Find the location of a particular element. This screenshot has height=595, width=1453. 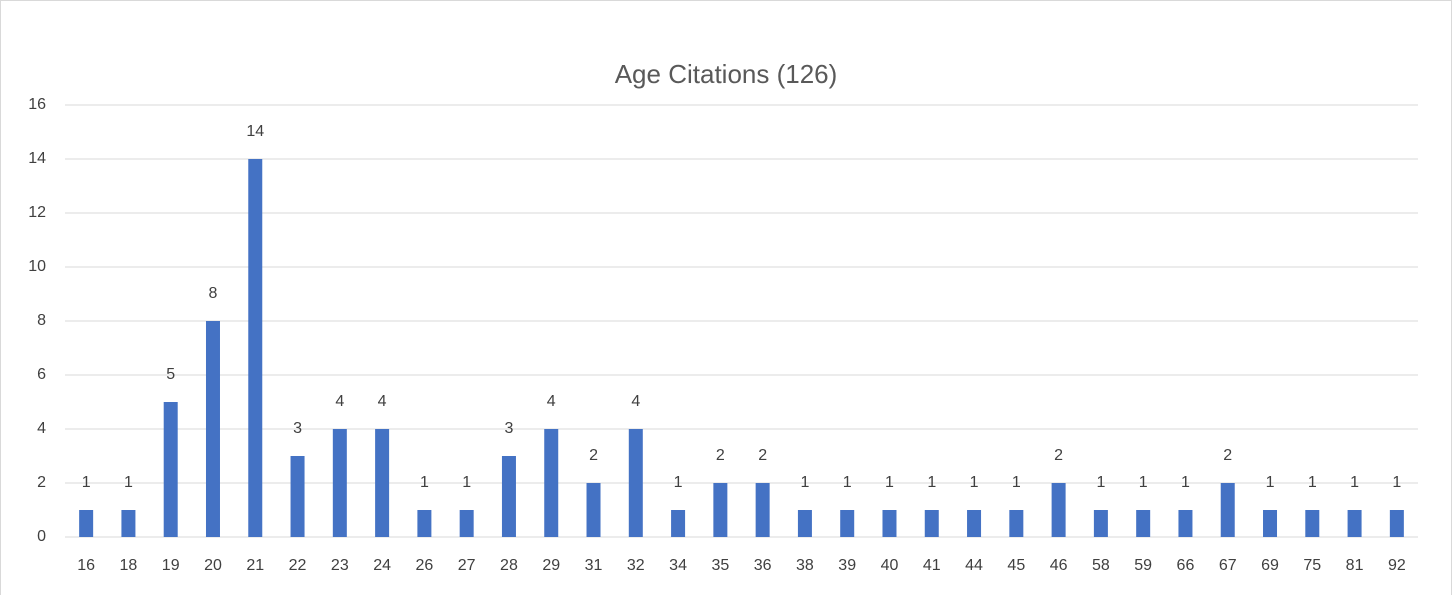

x-tick-label: 23 is located at coordinates (340, 565).